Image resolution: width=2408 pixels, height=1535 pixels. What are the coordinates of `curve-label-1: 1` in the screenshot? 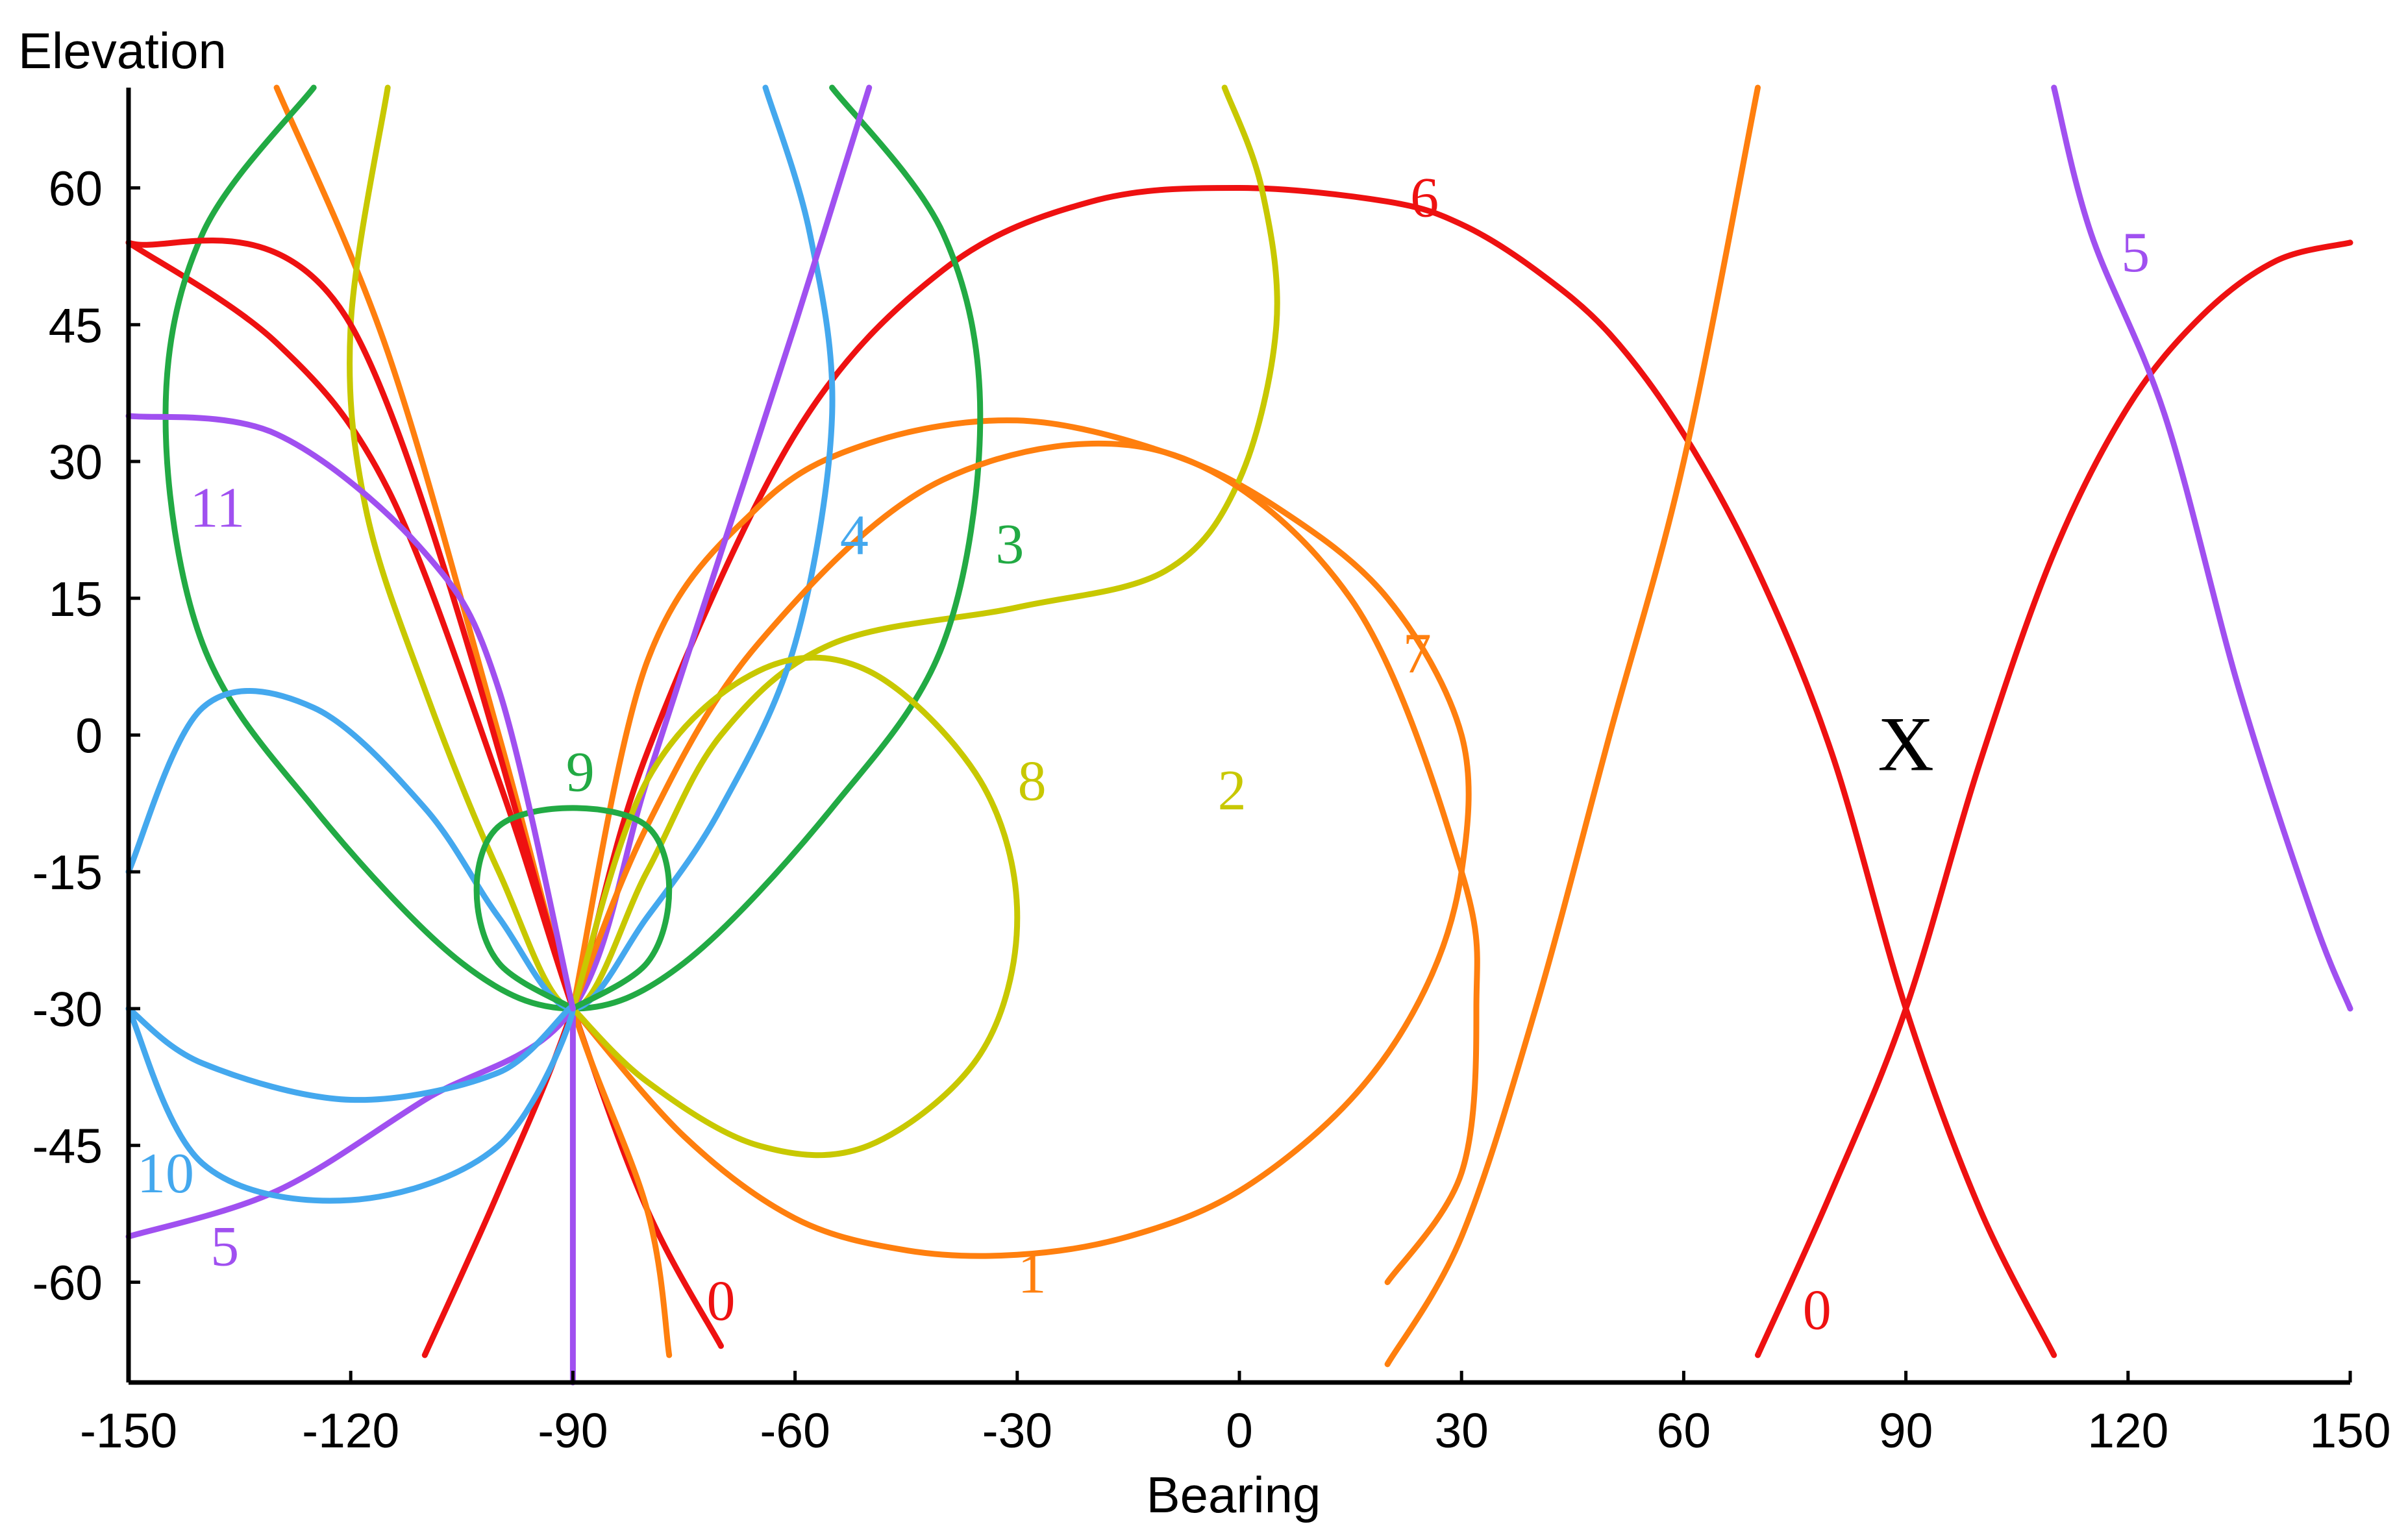 It's located at (1032, 1273).